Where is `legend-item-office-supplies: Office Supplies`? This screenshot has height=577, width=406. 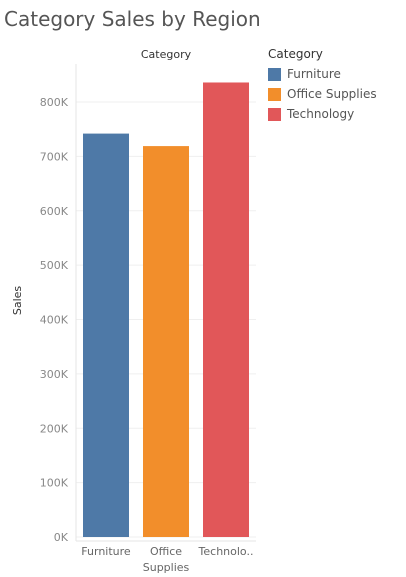
legend-item-office-supplies: Office Supplies is located at coordinates (322, 94).